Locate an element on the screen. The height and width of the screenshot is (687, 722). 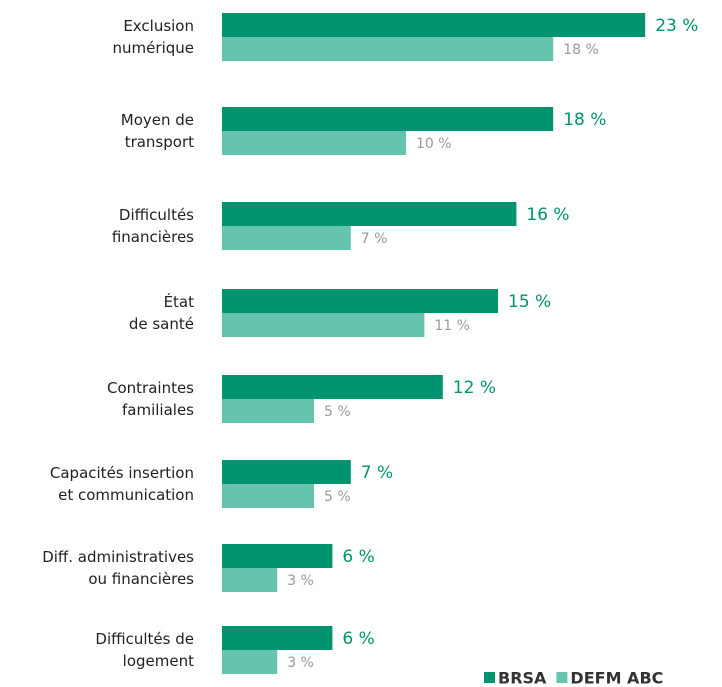
category-label: État de santé is located at coordinates (161, 313).